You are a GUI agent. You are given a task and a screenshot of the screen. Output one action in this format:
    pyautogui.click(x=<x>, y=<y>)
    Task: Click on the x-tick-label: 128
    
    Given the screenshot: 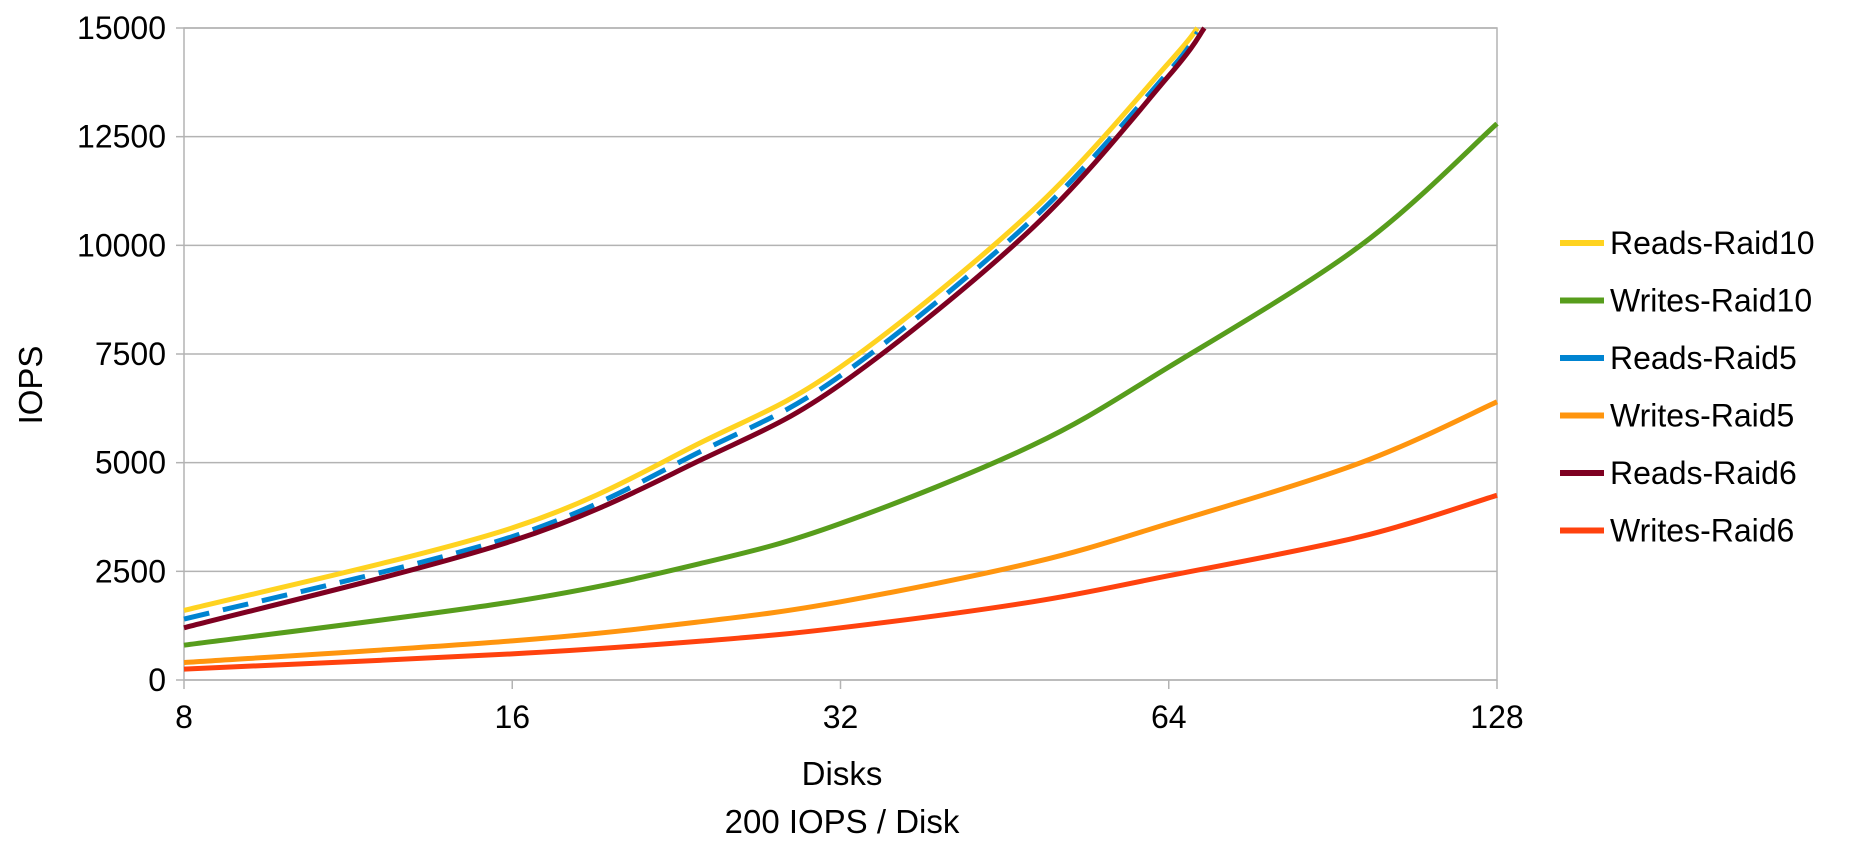 What is the action you would take?
    pyautogui.click(x=1496, y=717)
    